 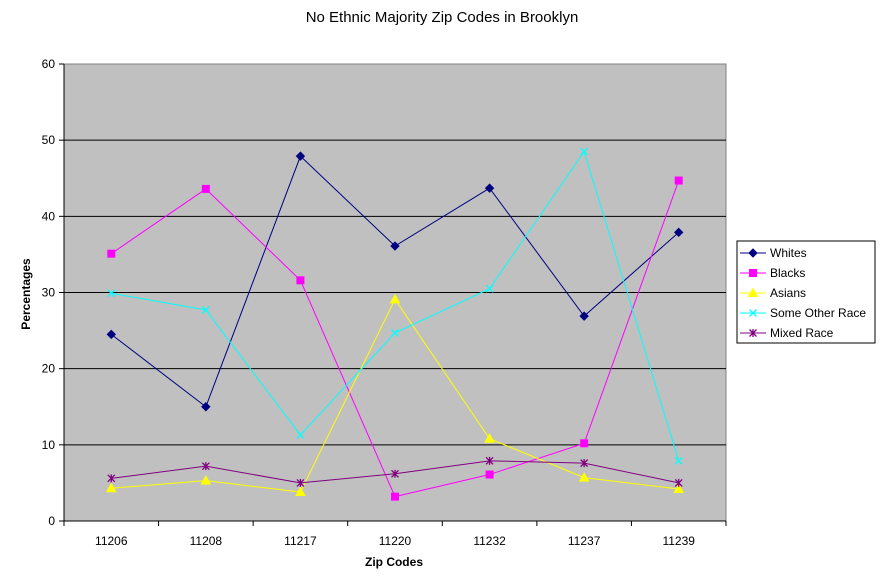 What do you see at coordinates (442, 17) in the screenshot?
I see `chart-title: No Ethnic Majority Zip Codes in Brooklyn` at bounding box center [442, 17].